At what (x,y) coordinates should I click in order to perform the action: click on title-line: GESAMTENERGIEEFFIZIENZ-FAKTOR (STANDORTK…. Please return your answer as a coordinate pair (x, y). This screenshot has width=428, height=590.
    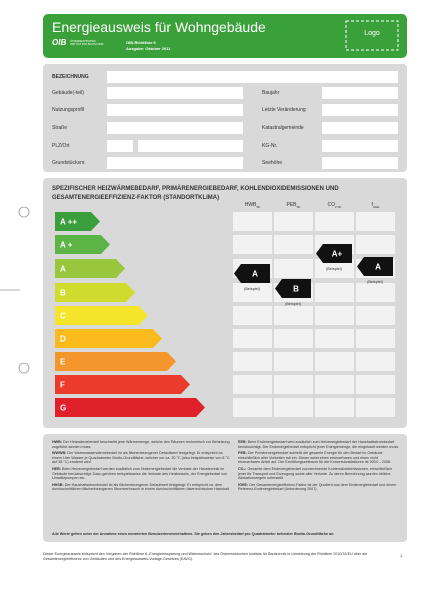
    Looking at the image, I should click on (136, 198).